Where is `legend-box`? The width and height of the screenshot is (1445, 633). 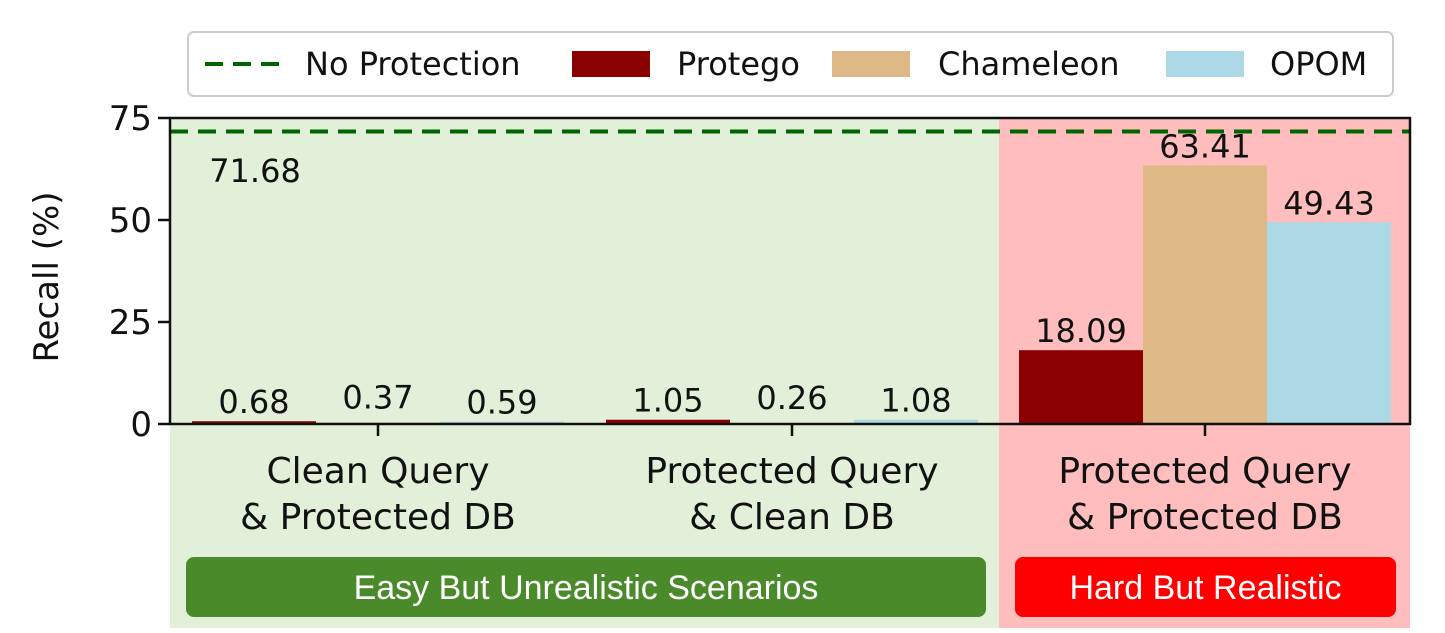 legend-box is located at coordinates (790, 64).